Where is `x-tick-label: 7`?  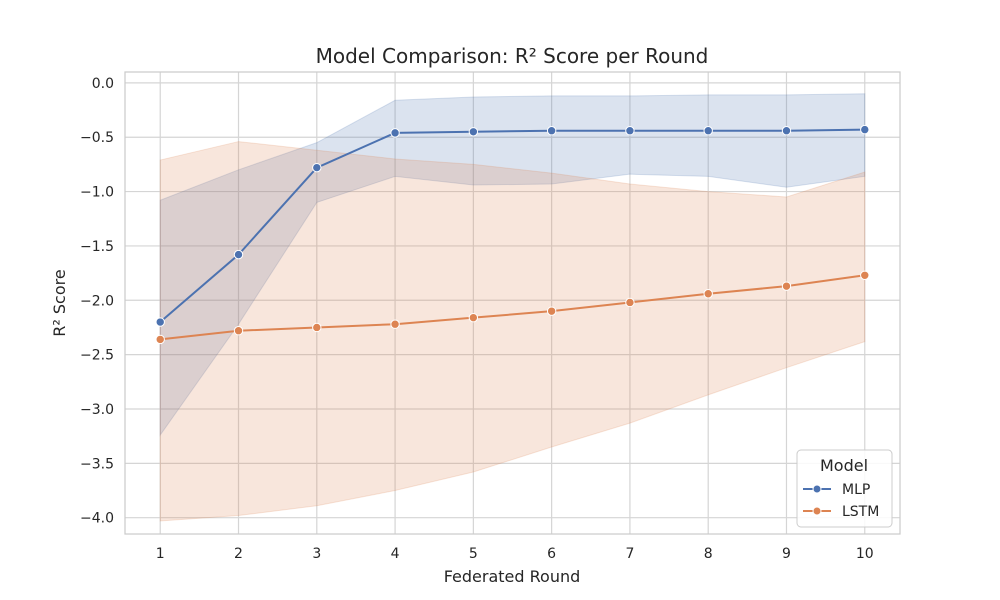
x-tick-label: 7 is located at coordinates (629, 554).